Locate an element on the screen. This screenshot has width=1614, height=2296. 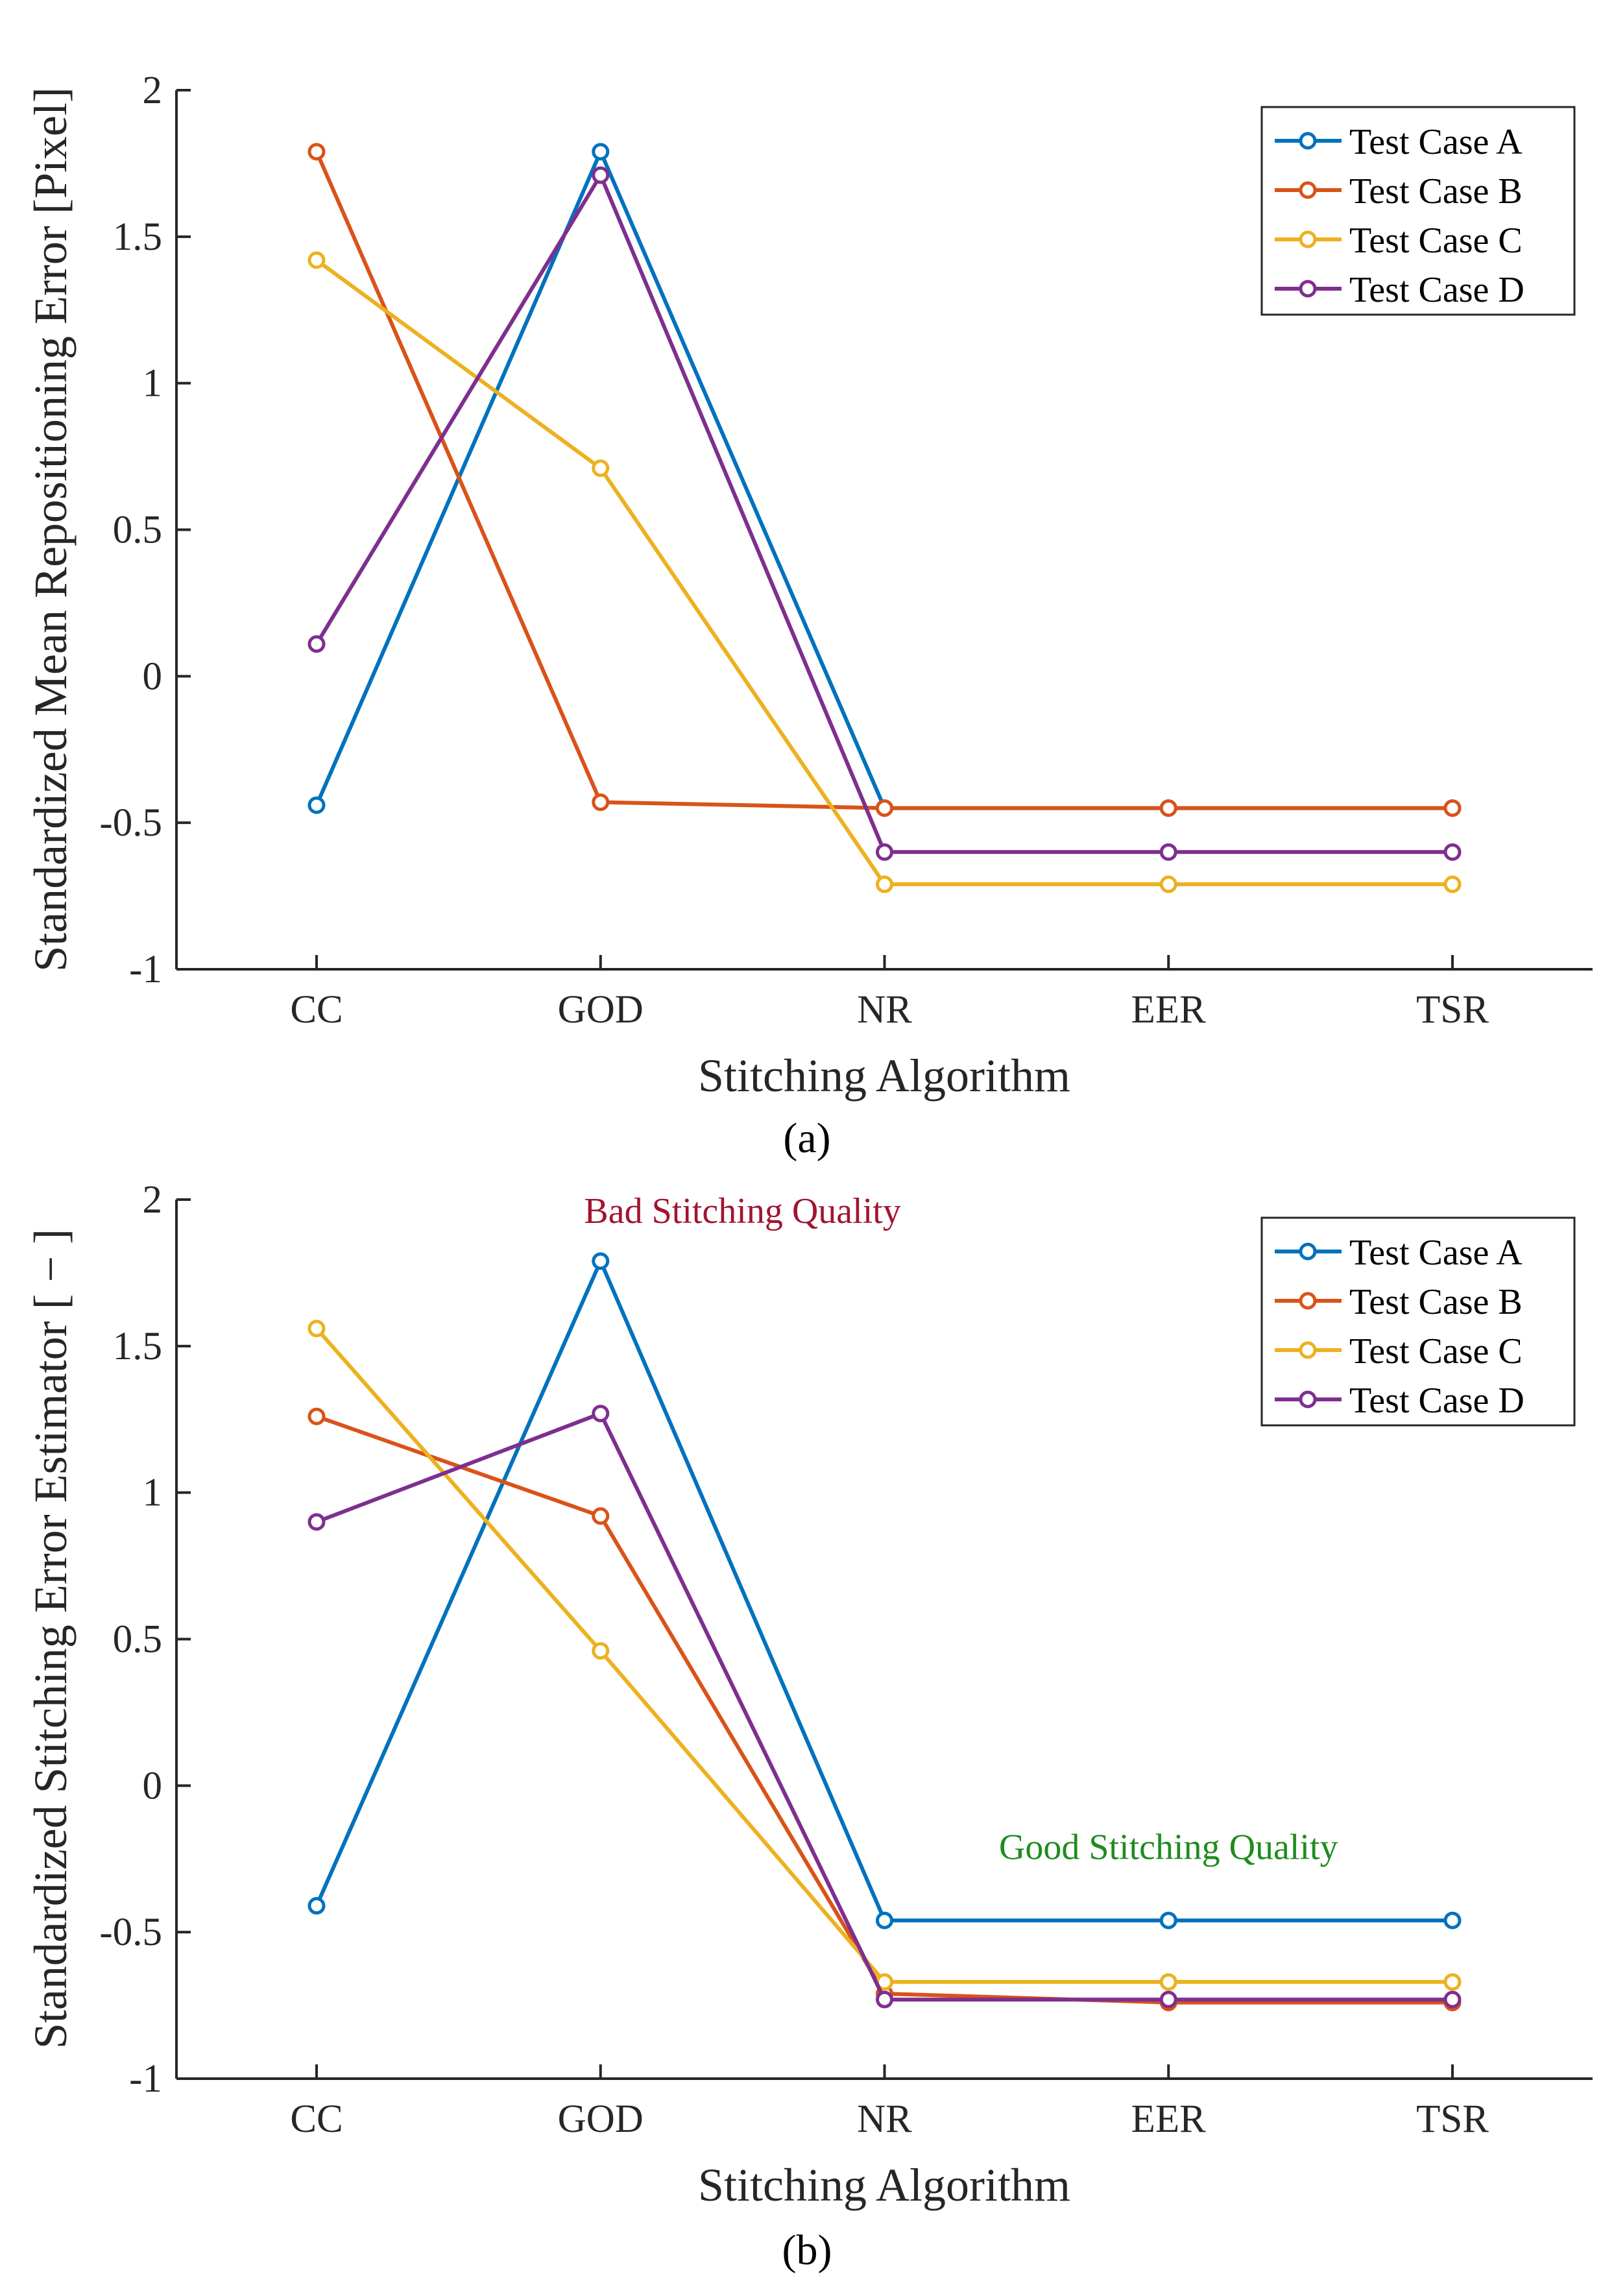
x-ticks-b: CC GOD NR EER TSR is located at coordinates (889, 2102).